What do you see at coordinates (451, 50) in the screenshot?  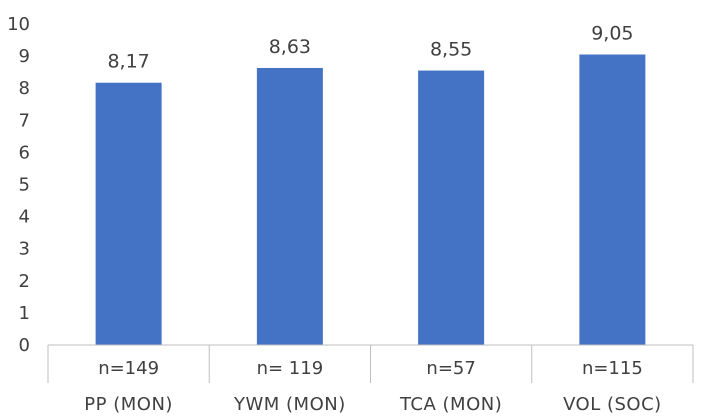 I see `data-label: 8,55` at bounding box center [451, 50].